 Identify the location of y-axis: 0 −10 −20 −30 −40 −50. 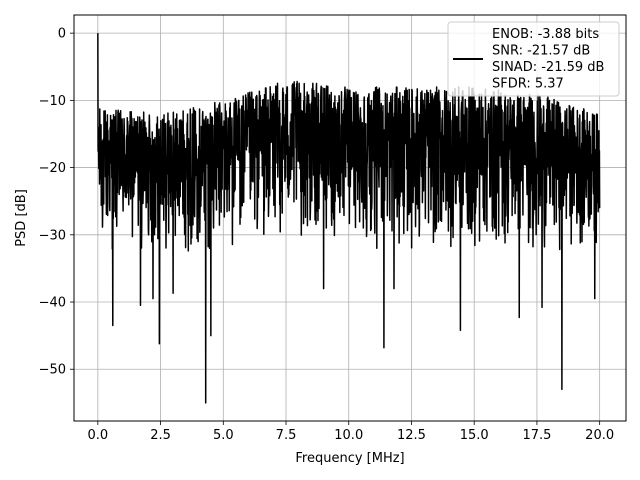
(56, 202).